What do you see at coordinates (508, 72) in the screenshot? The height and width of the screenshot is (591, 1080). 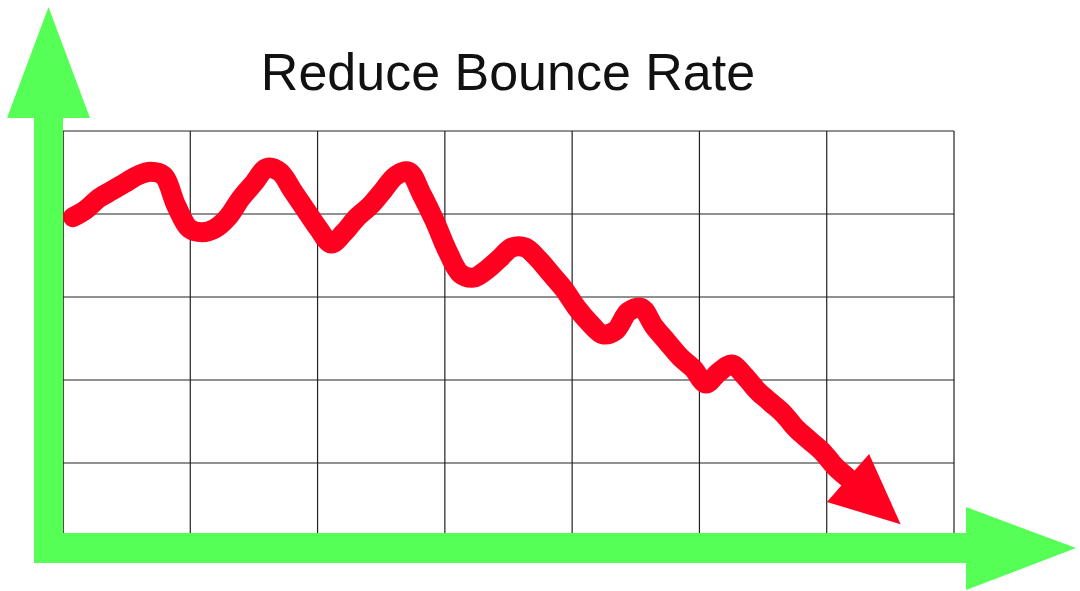 I see `chart-title: Reduce Bounce Rate` at bounding box center [508, 72].